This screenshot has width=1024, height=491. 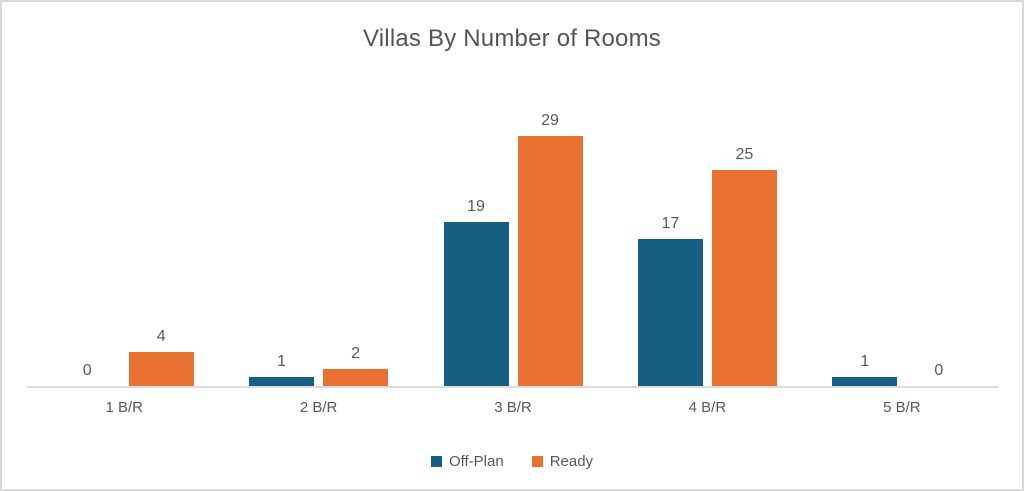 What do you see at coordinates (744, 155) in the screenshot?
I see `data-label: 25` at bounding box center [744, 155].